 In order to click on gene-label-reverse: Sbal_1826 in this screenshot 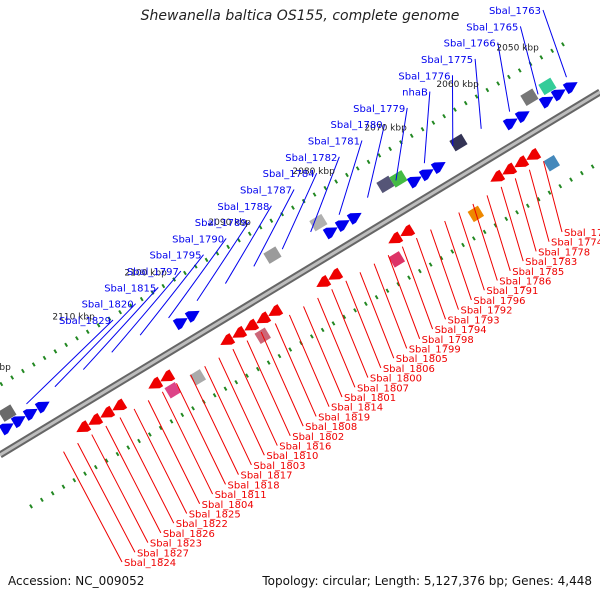, I will do `click(189, 534)`.